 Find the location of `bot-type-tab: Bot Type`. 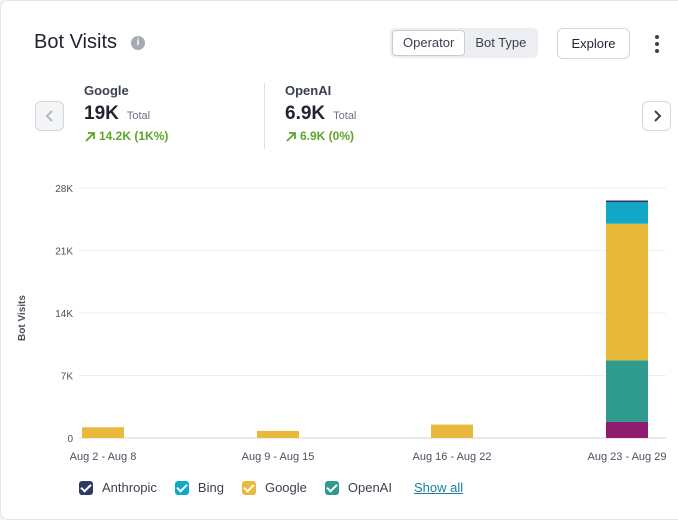

bot-type-tab: Bot Type is located at coordinates (501, 42).